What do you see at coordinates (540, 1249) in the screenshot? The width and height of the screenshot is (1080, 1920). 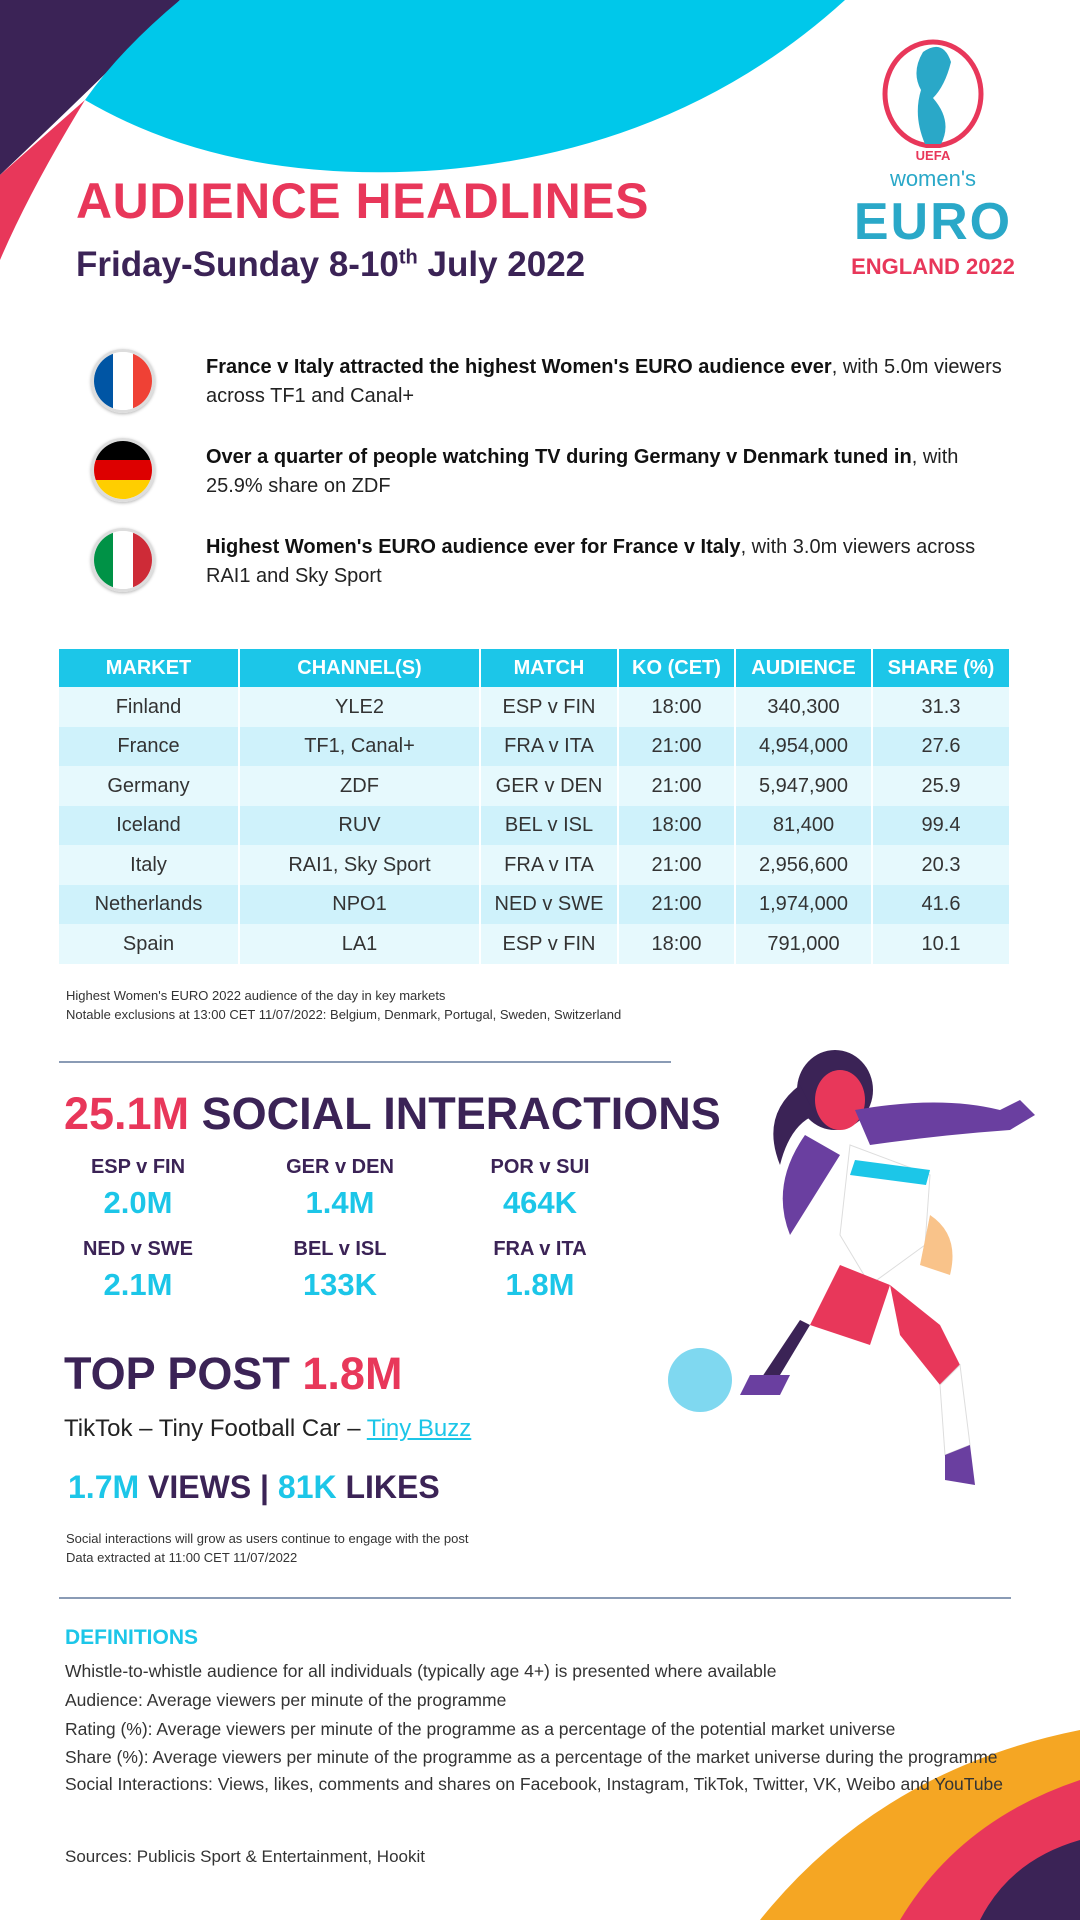 I see `social-match-label: FRA v ITA` at bounding box center [540, 1249].